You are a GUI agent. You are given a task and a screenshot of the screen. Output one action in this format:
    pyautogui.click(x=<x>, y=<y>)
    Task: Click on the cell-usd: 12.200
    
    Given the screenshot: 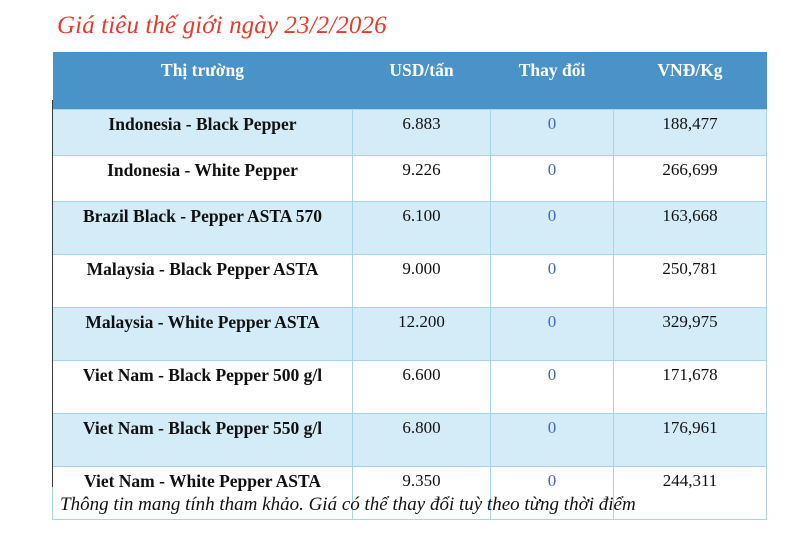 What is the action you would take?
    pyautogui.click(x=421, y=334)
    